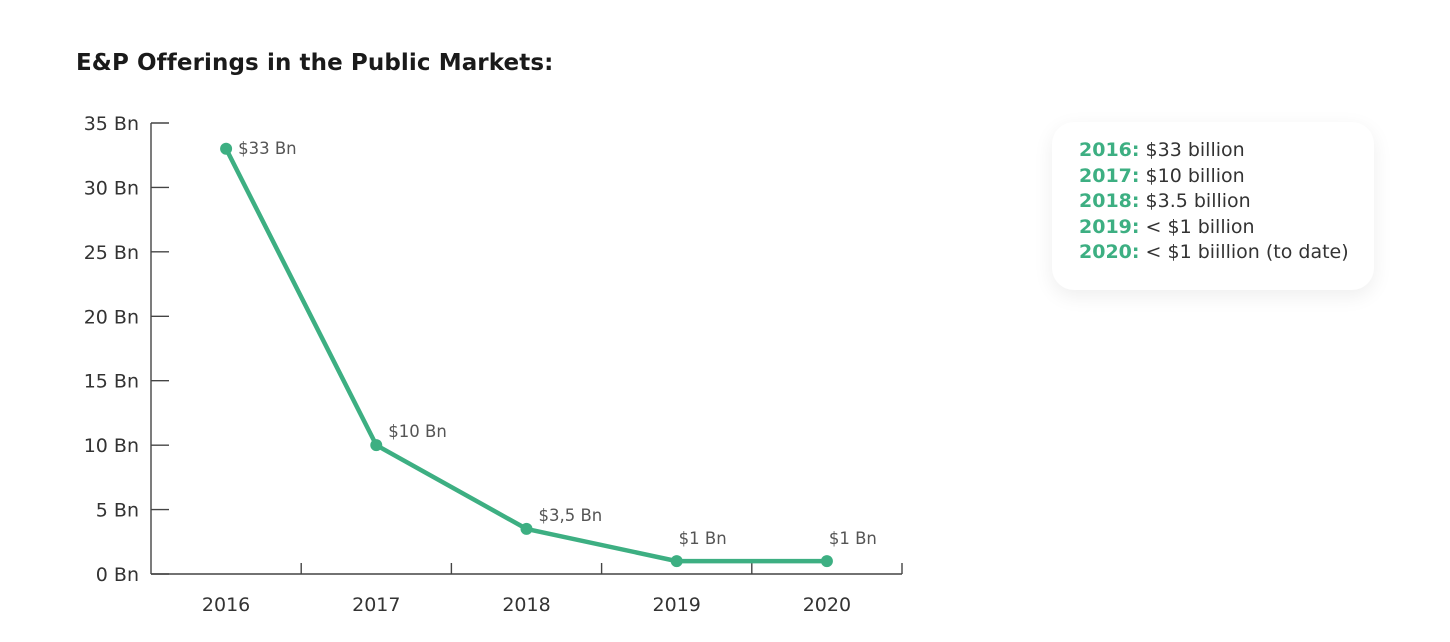  What do you see at coordinates (111, 188) in the screenshot?
I see `y-tick-label: 30 Bn` at bounding box center [111, 188].